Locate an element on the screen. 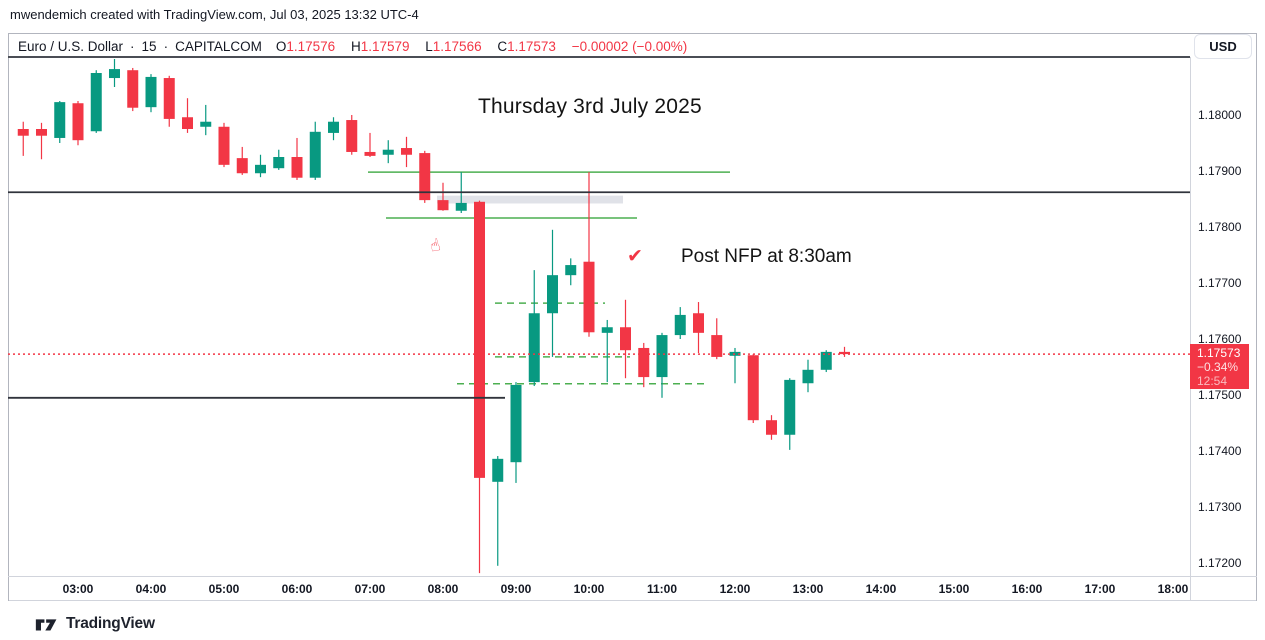  supply-zone is located at coordinates (530, 199).